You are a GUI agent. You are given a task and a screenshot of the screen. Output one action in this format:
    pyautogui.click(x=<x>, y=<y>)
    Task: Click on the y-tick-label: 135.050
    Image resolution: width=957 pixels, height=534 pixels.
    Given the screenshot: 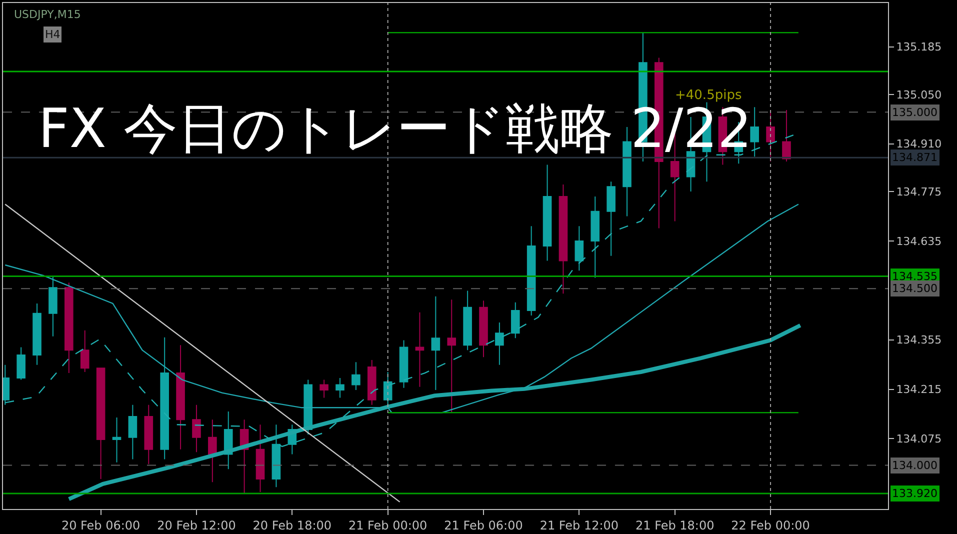 What is the action you would take?
    pyautogui.click(x=919, y=95)
    